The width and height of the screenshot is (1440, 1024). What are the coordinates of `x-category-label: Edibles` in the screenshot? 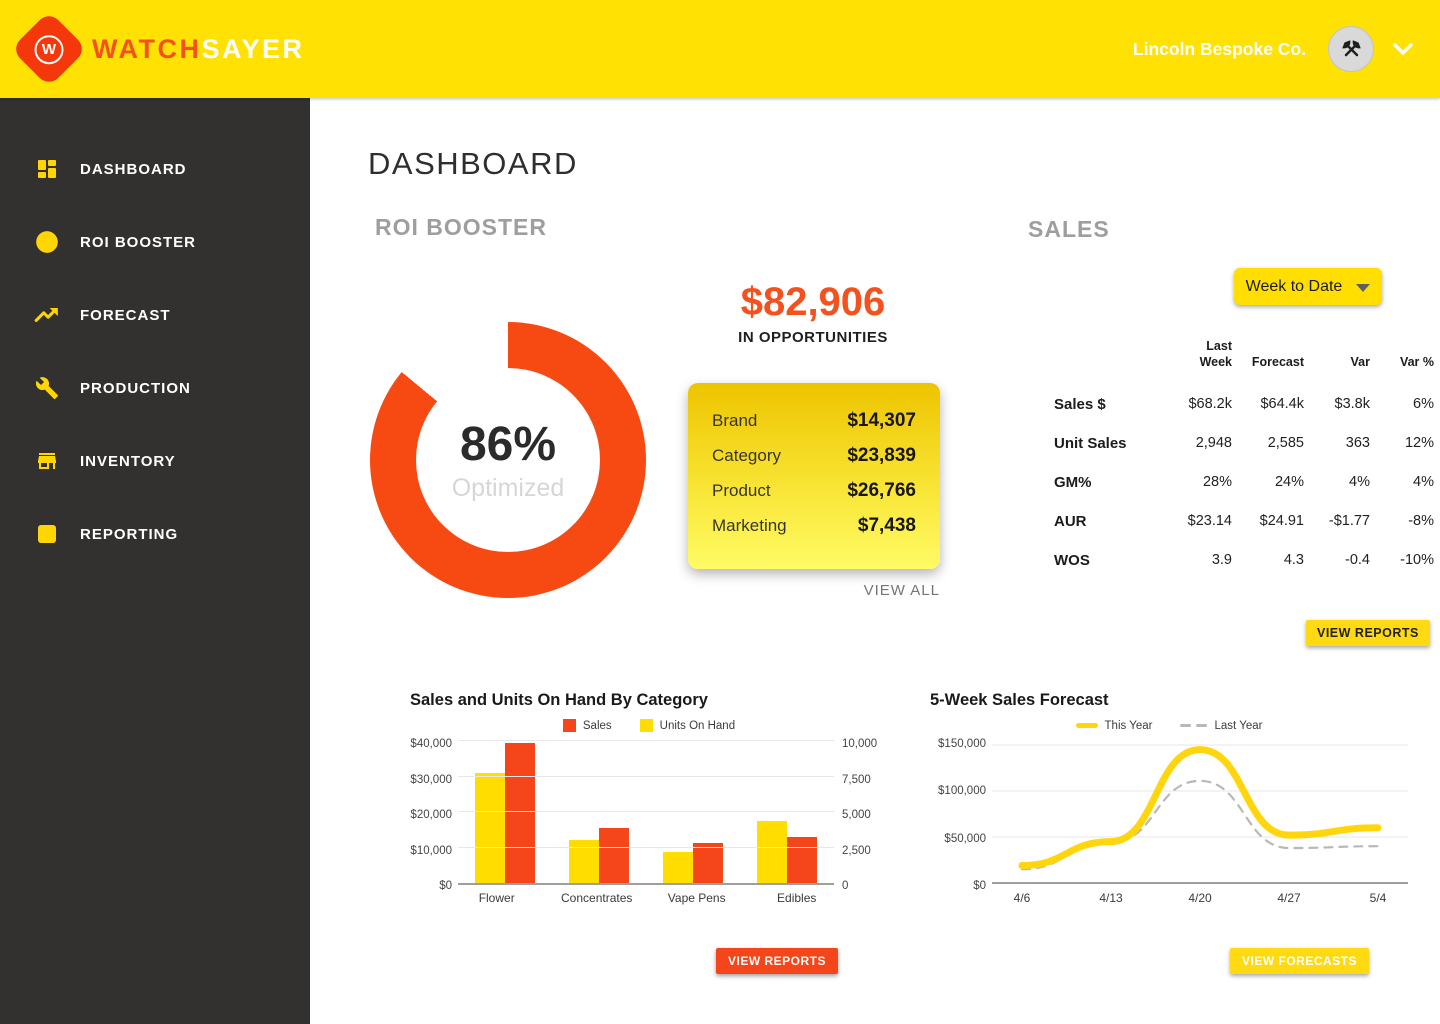 It's located at (797, 898).